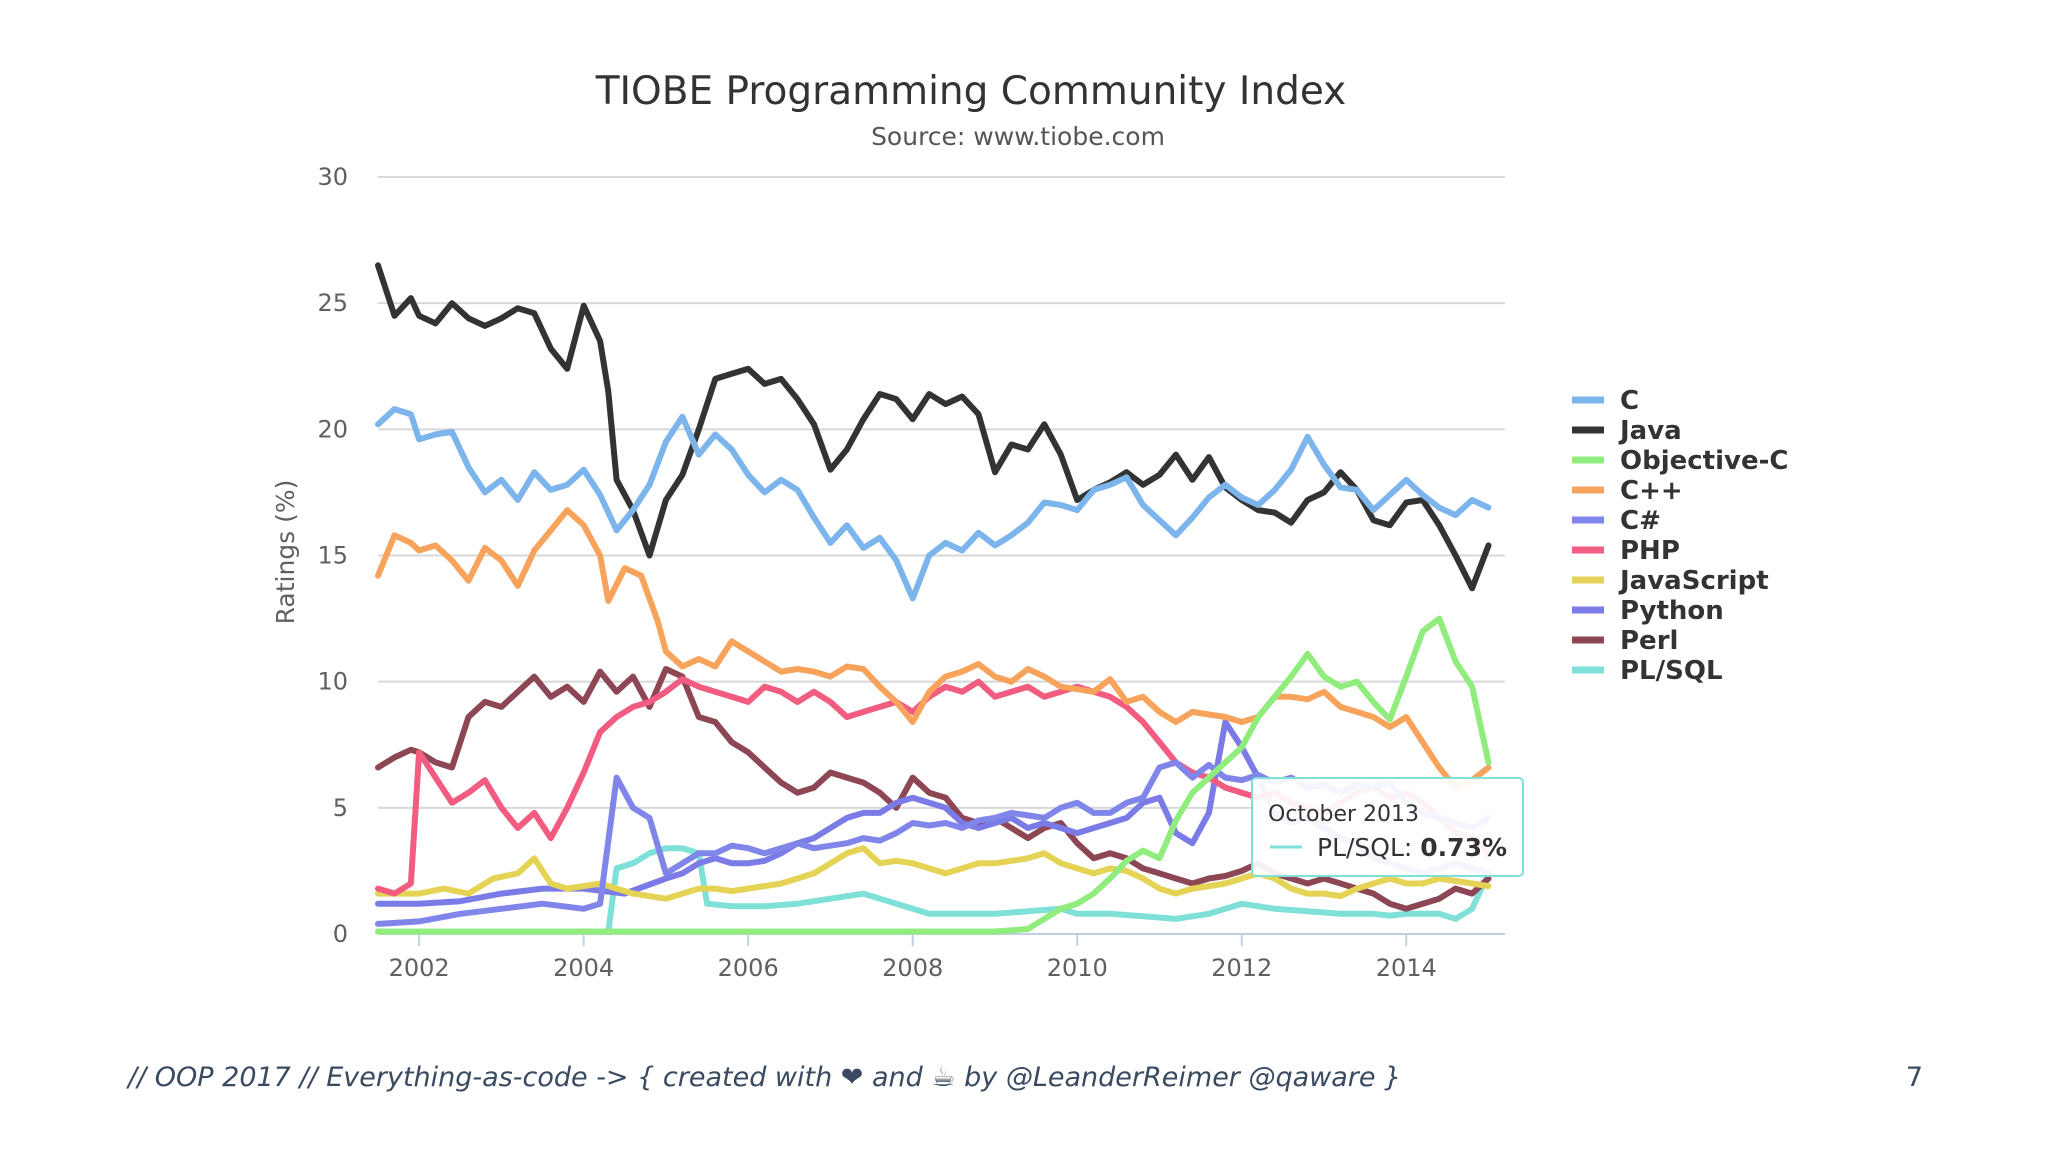 This screenshot has width=2048, height=1152. I want to click on x-tick-label: 2006, so click(748, 968).